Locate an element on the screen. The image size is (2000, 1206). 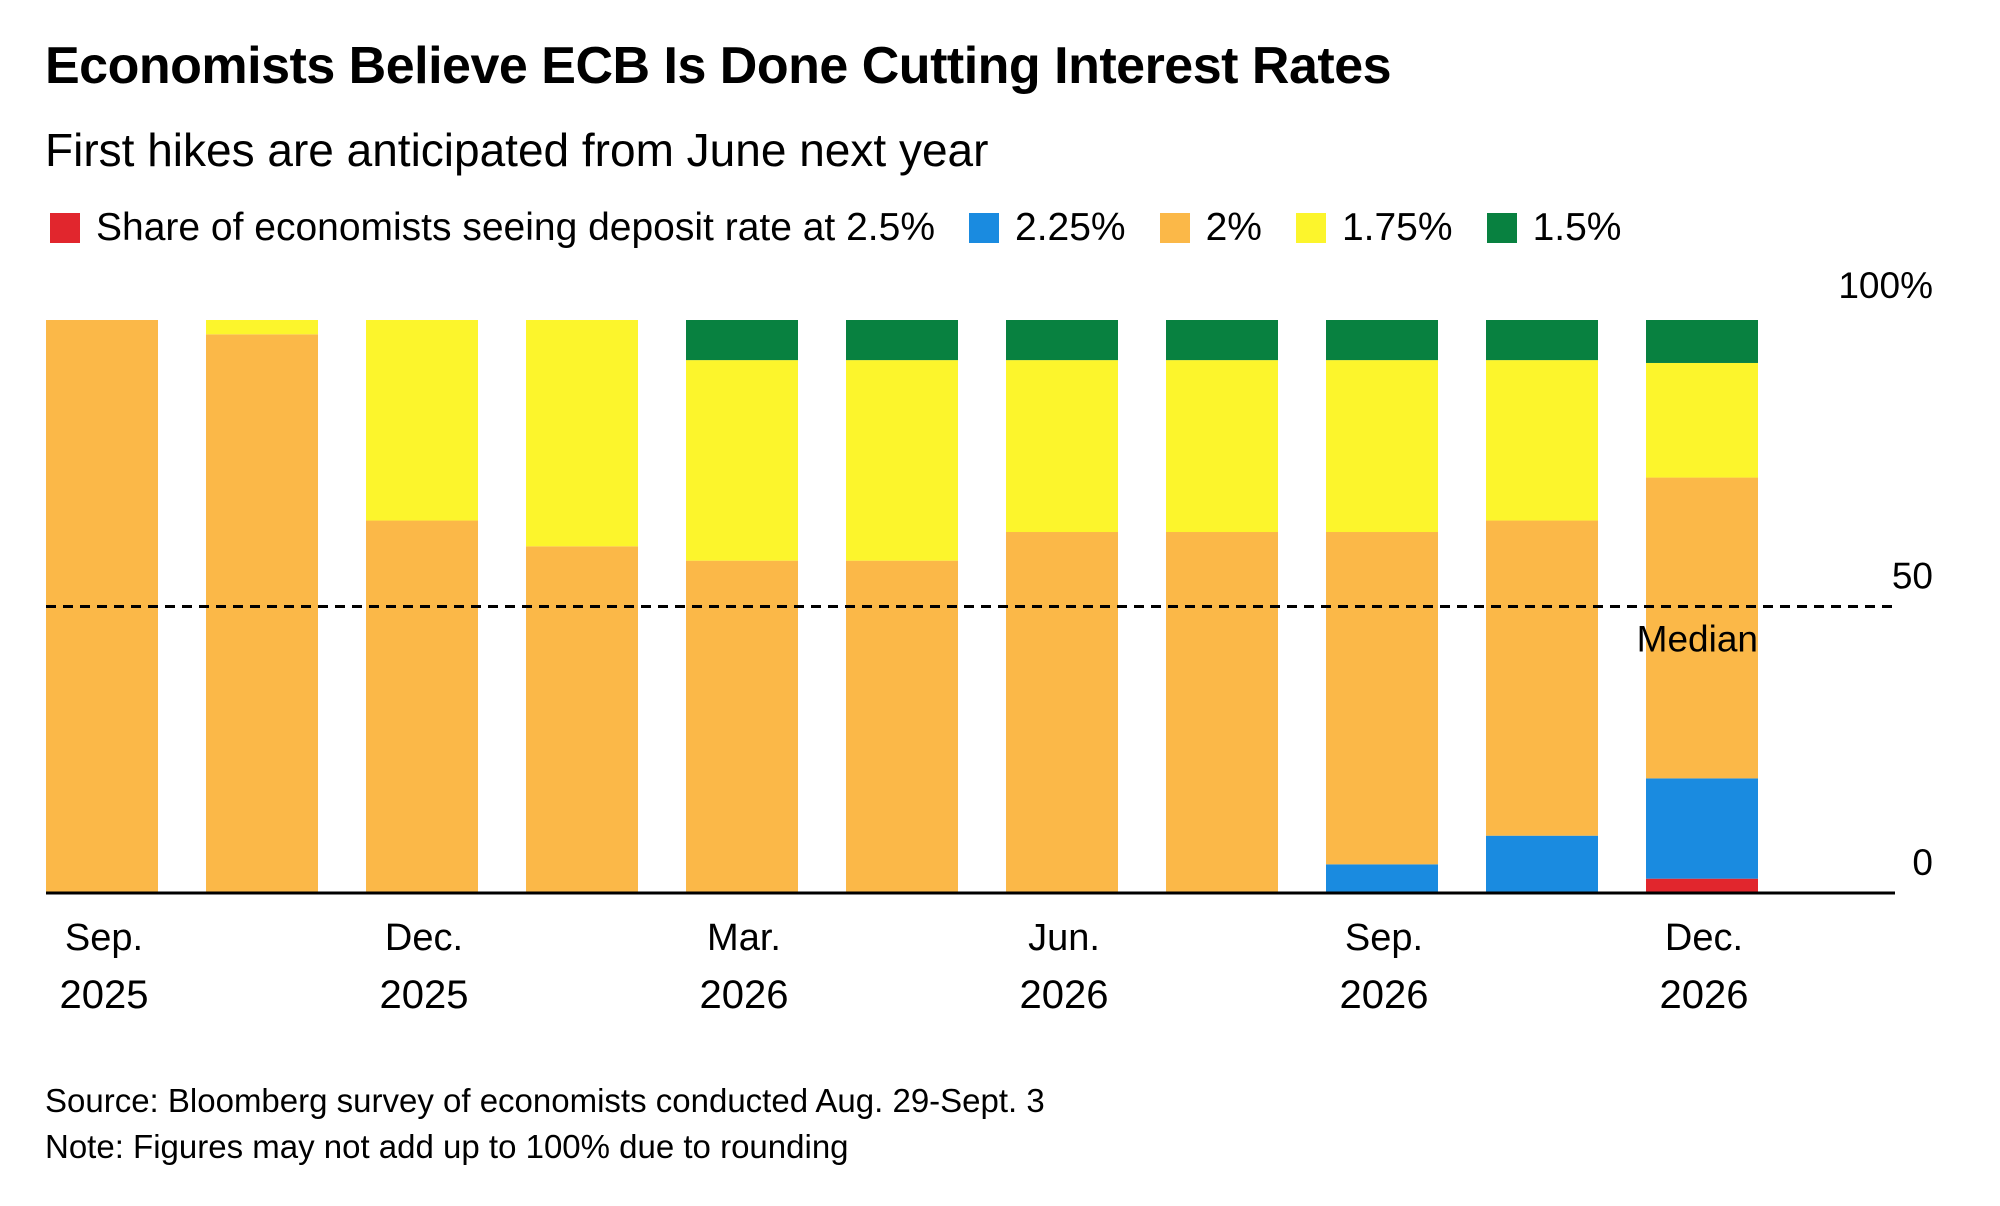
legend-label-2-25: 2.25% is located at coordinates (1070, 227).